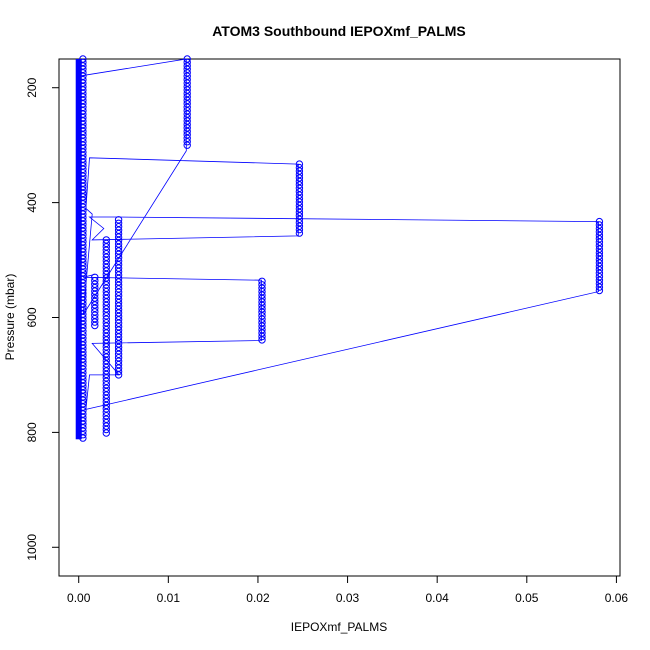  Describe the element at coordinates (32, 87) in the screenshot. I see `y-tick-label: 200` at that location.